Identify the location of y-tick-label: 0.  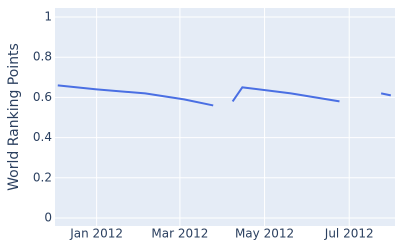
(48, 218).